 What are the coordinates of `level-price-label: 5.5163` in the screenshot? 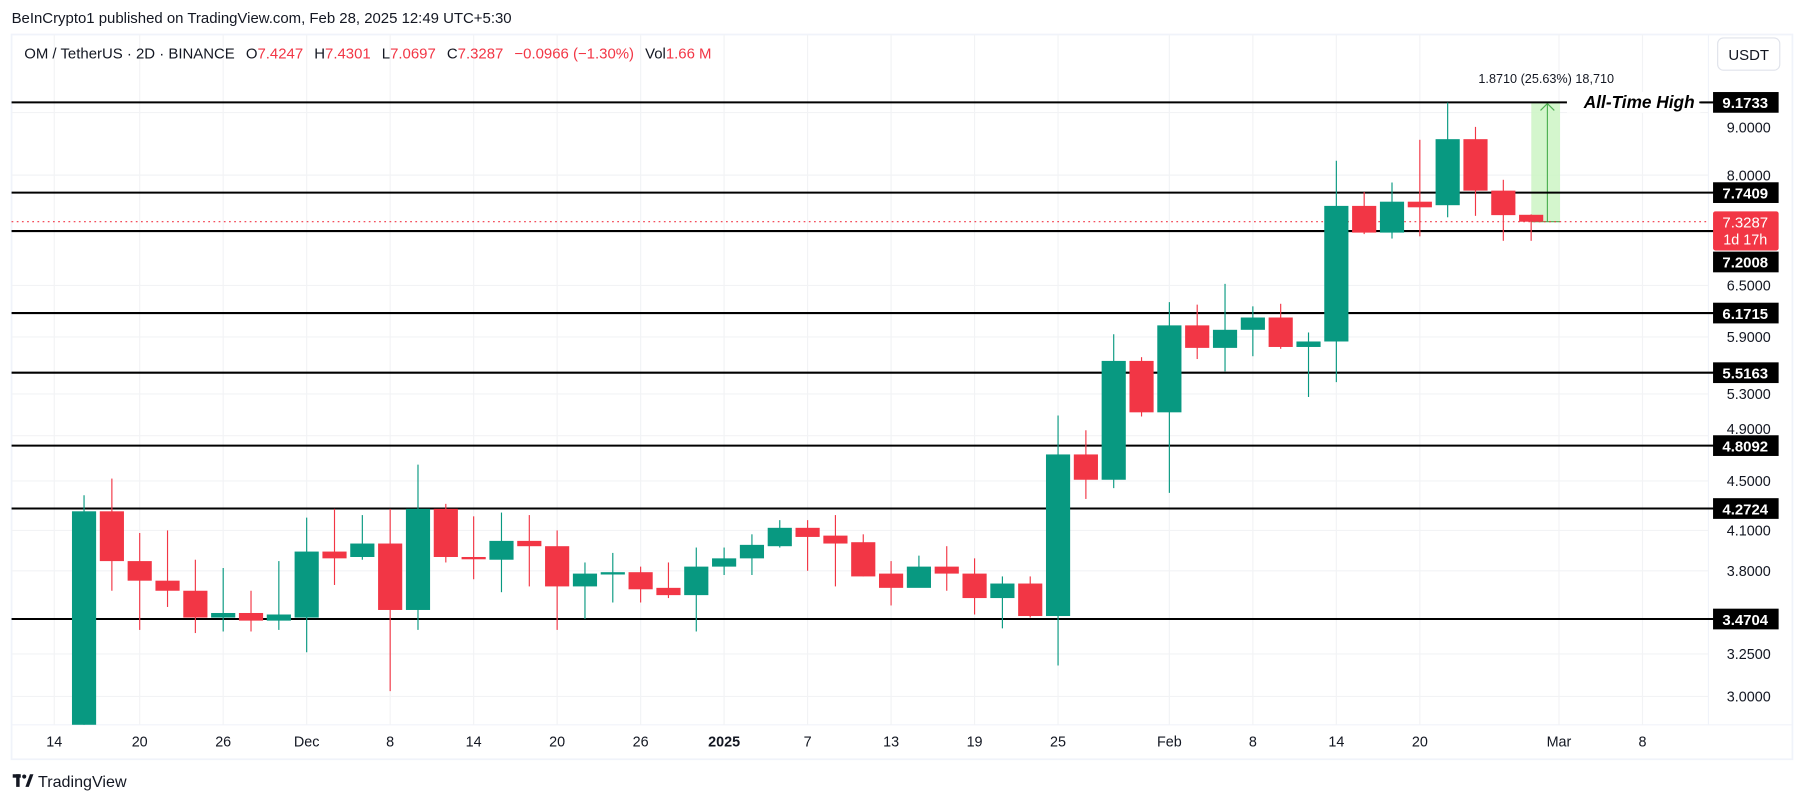 It's located at (1746, 373).